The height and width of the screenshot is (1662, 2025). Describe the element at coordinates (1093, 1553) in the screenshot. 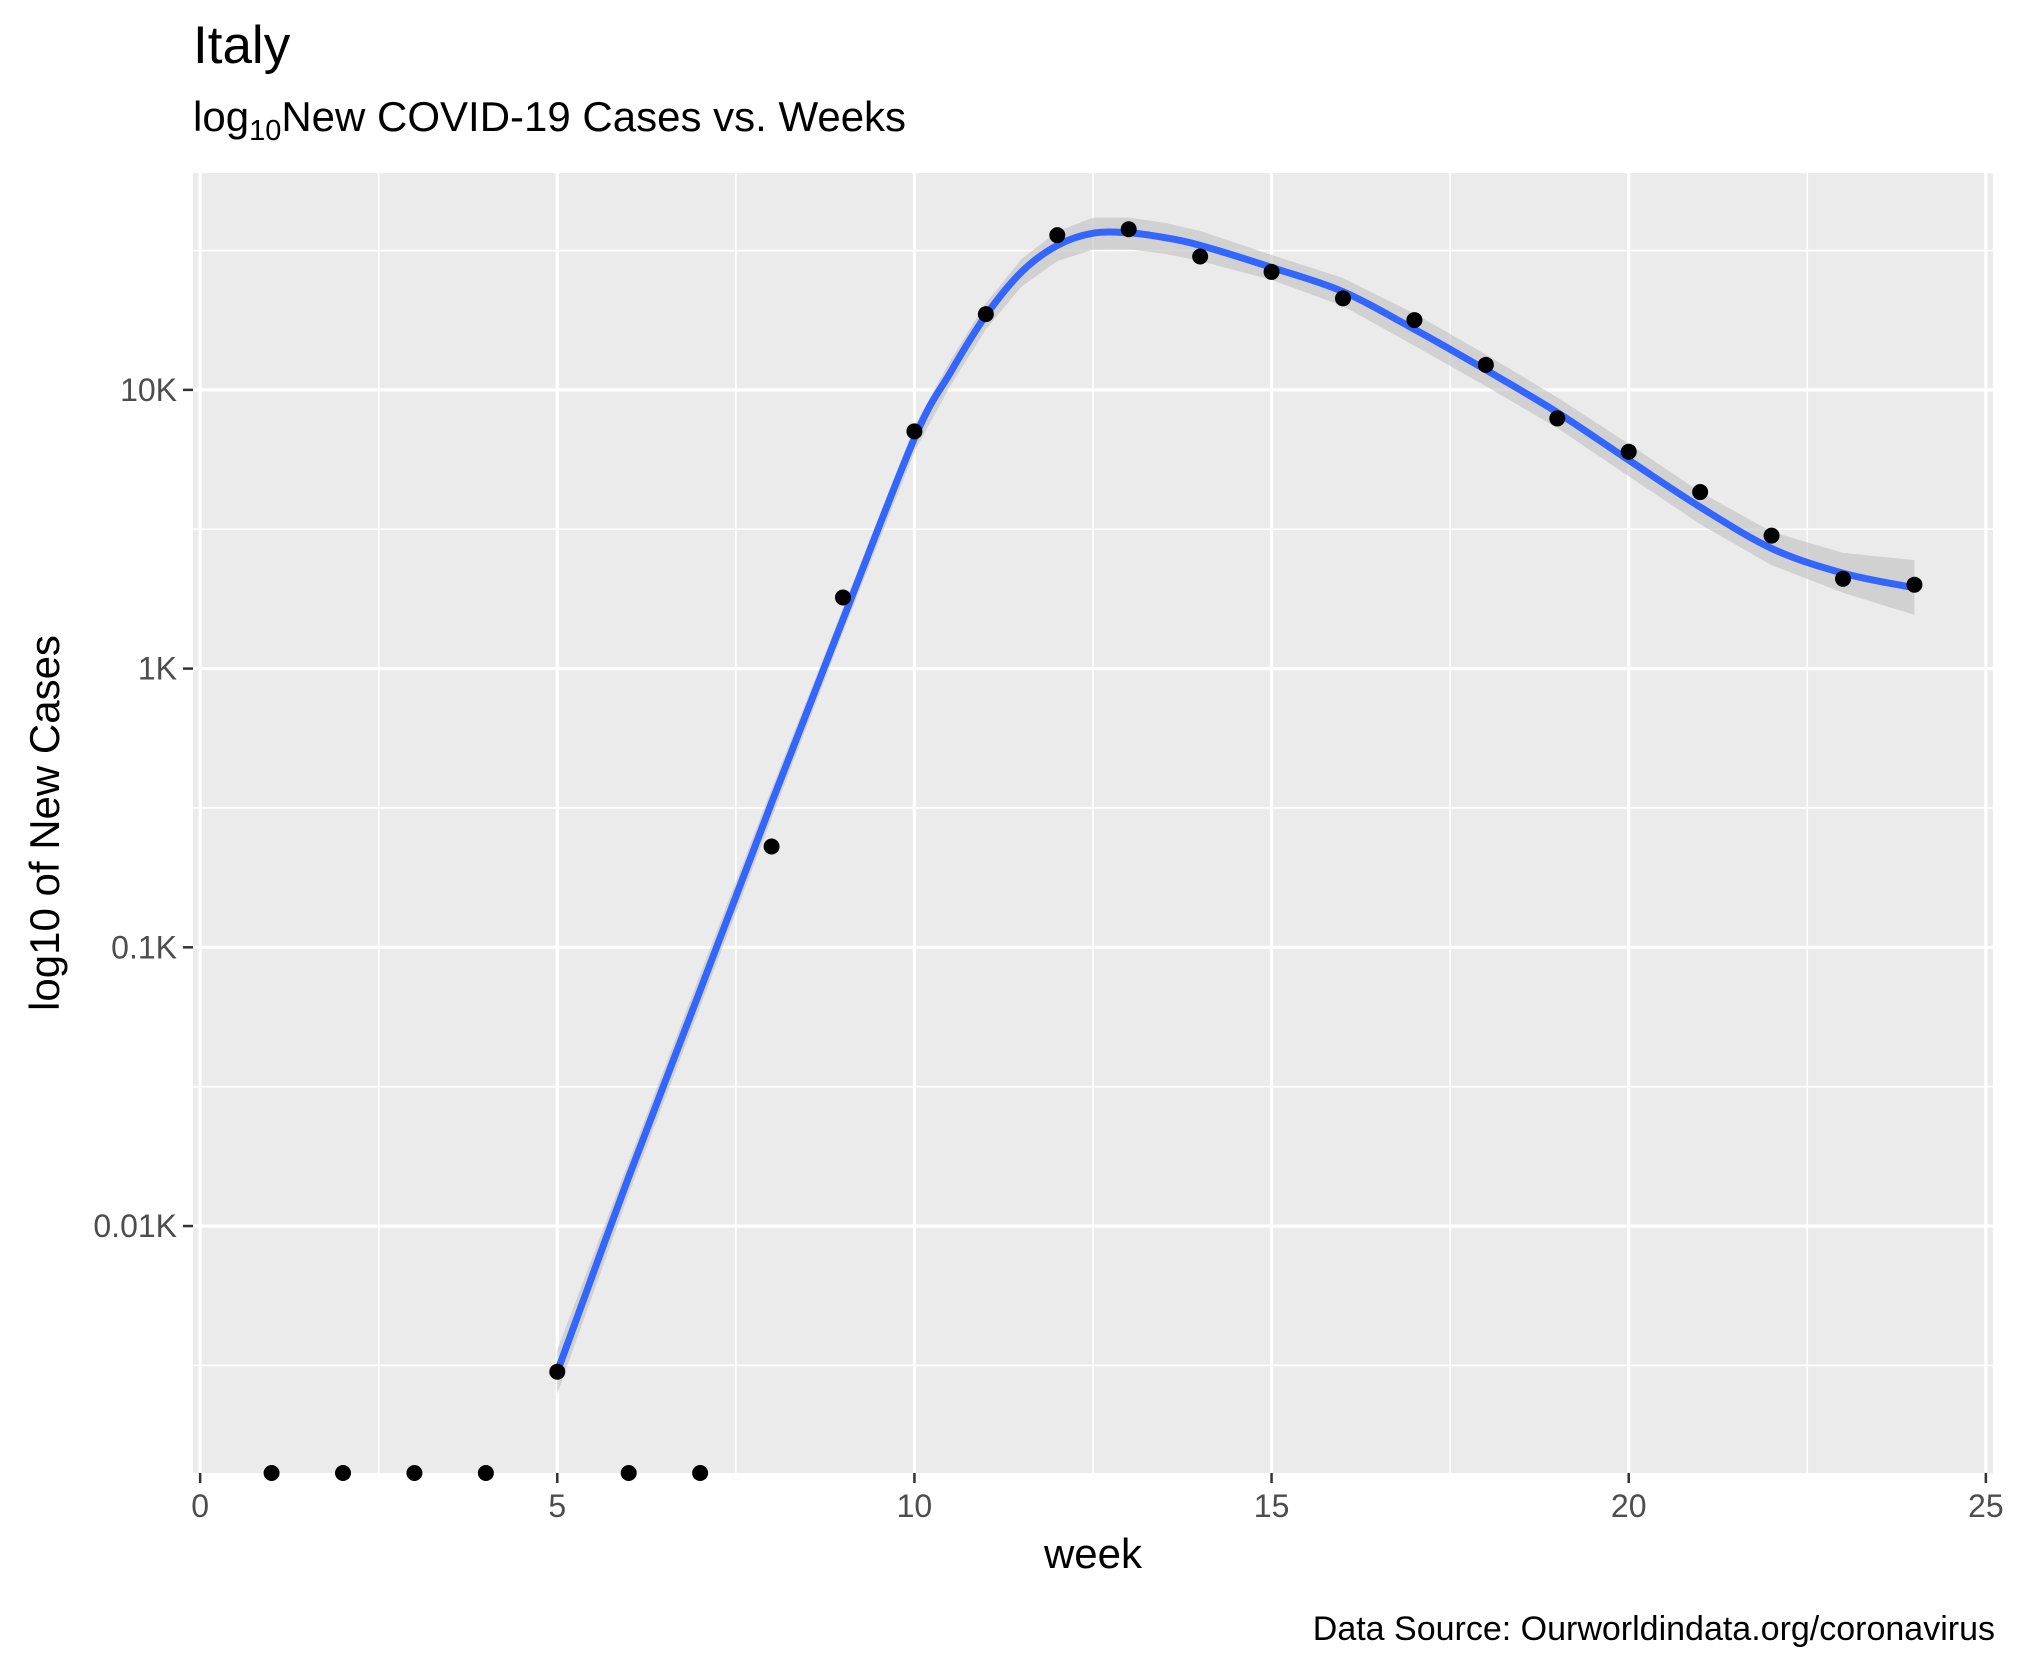

I see `x-axis-title: week` at that location.